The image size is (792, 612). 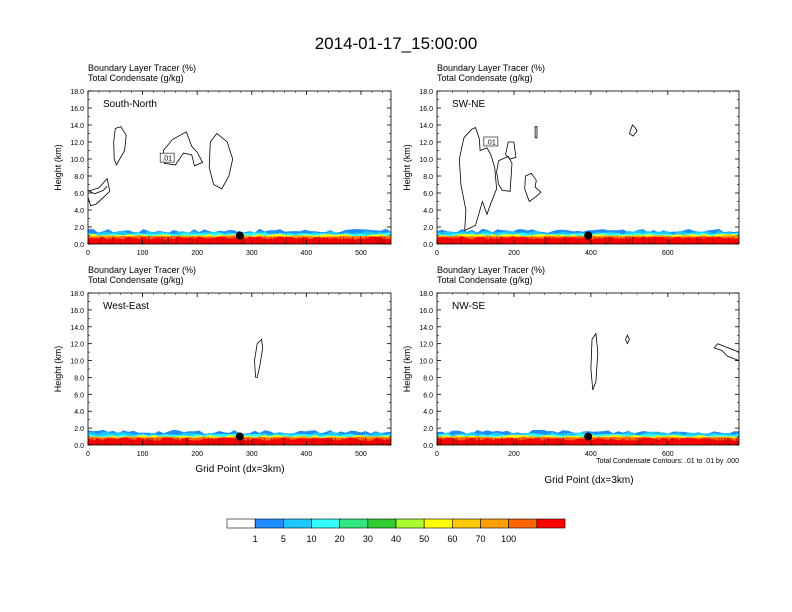 What do you see at coordinates (255, 539) in the screenshot?
I see `colorbar-label: 1` at bounding box center [255, 539].